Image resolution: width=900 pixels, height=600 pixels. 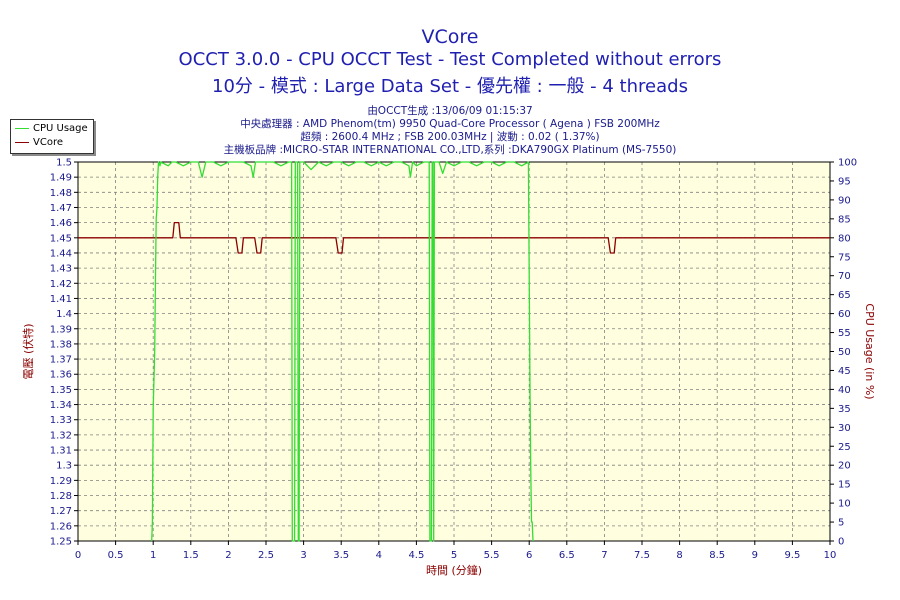 I want to click on y-left-tick-label: 1.48, so click(x=61, y=193).